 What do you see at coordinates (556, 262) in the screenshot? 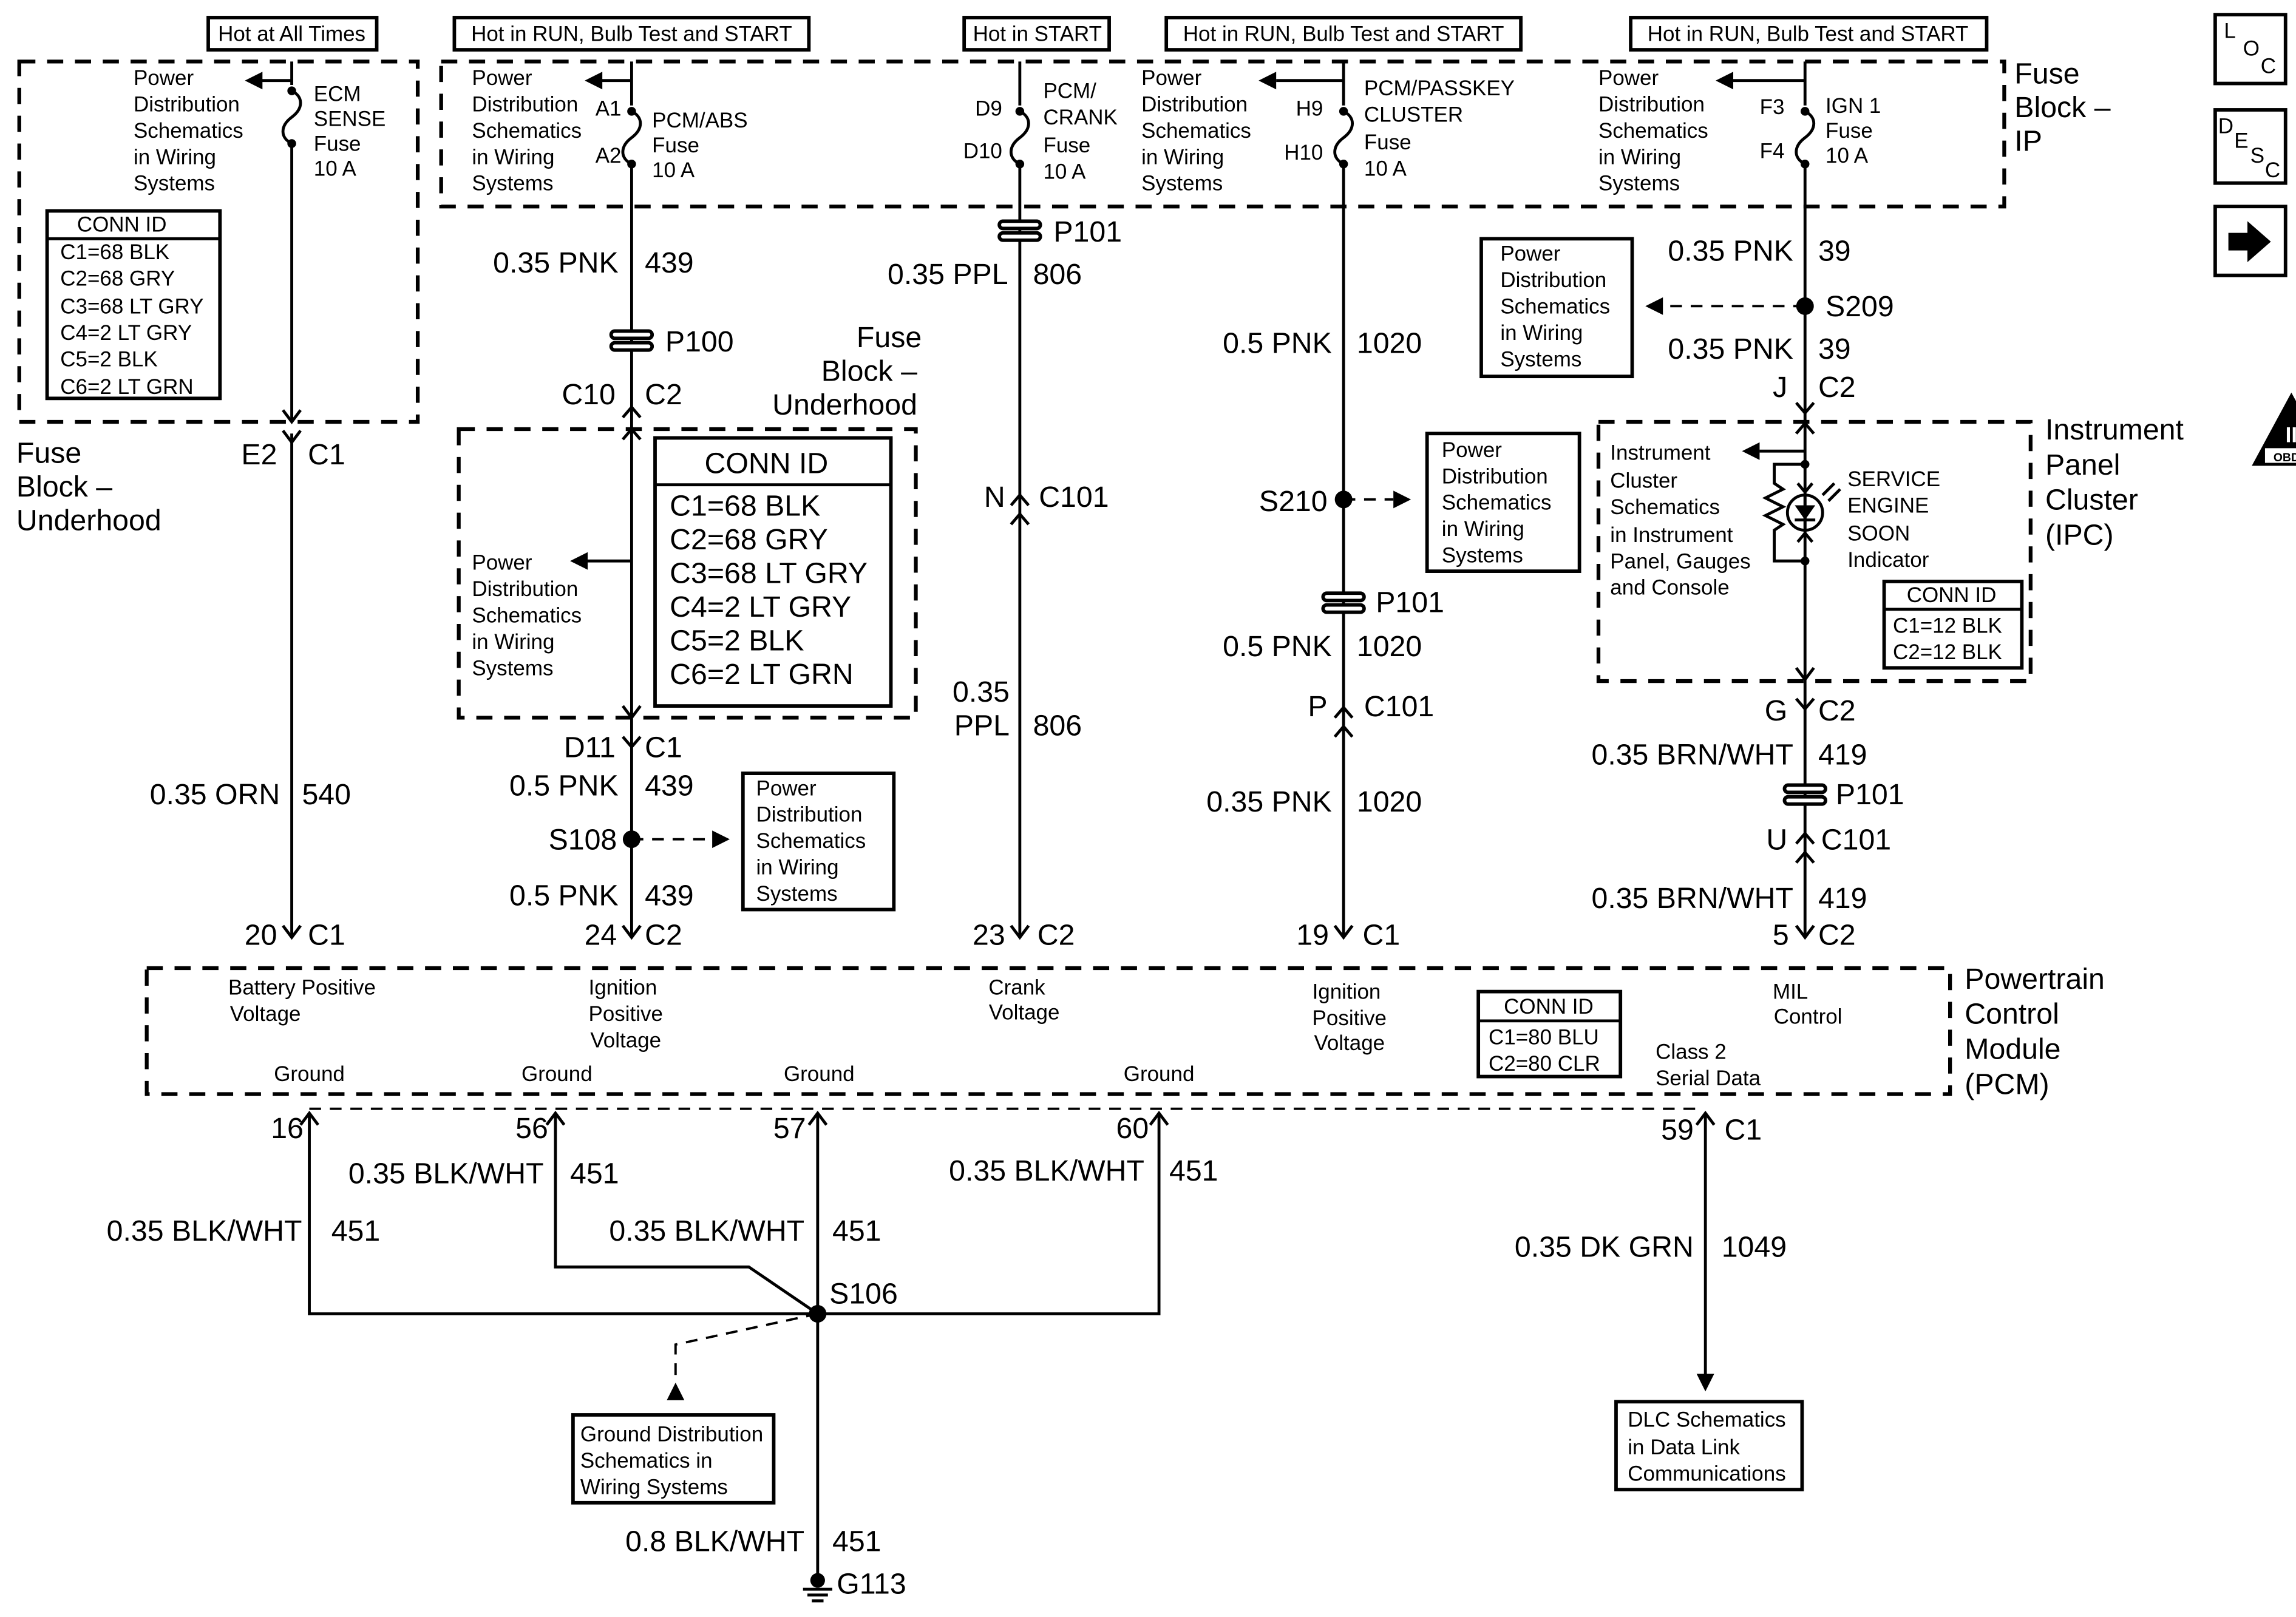
I see `wire-color: 0.35 PNK` at bounding box center [556, 262].